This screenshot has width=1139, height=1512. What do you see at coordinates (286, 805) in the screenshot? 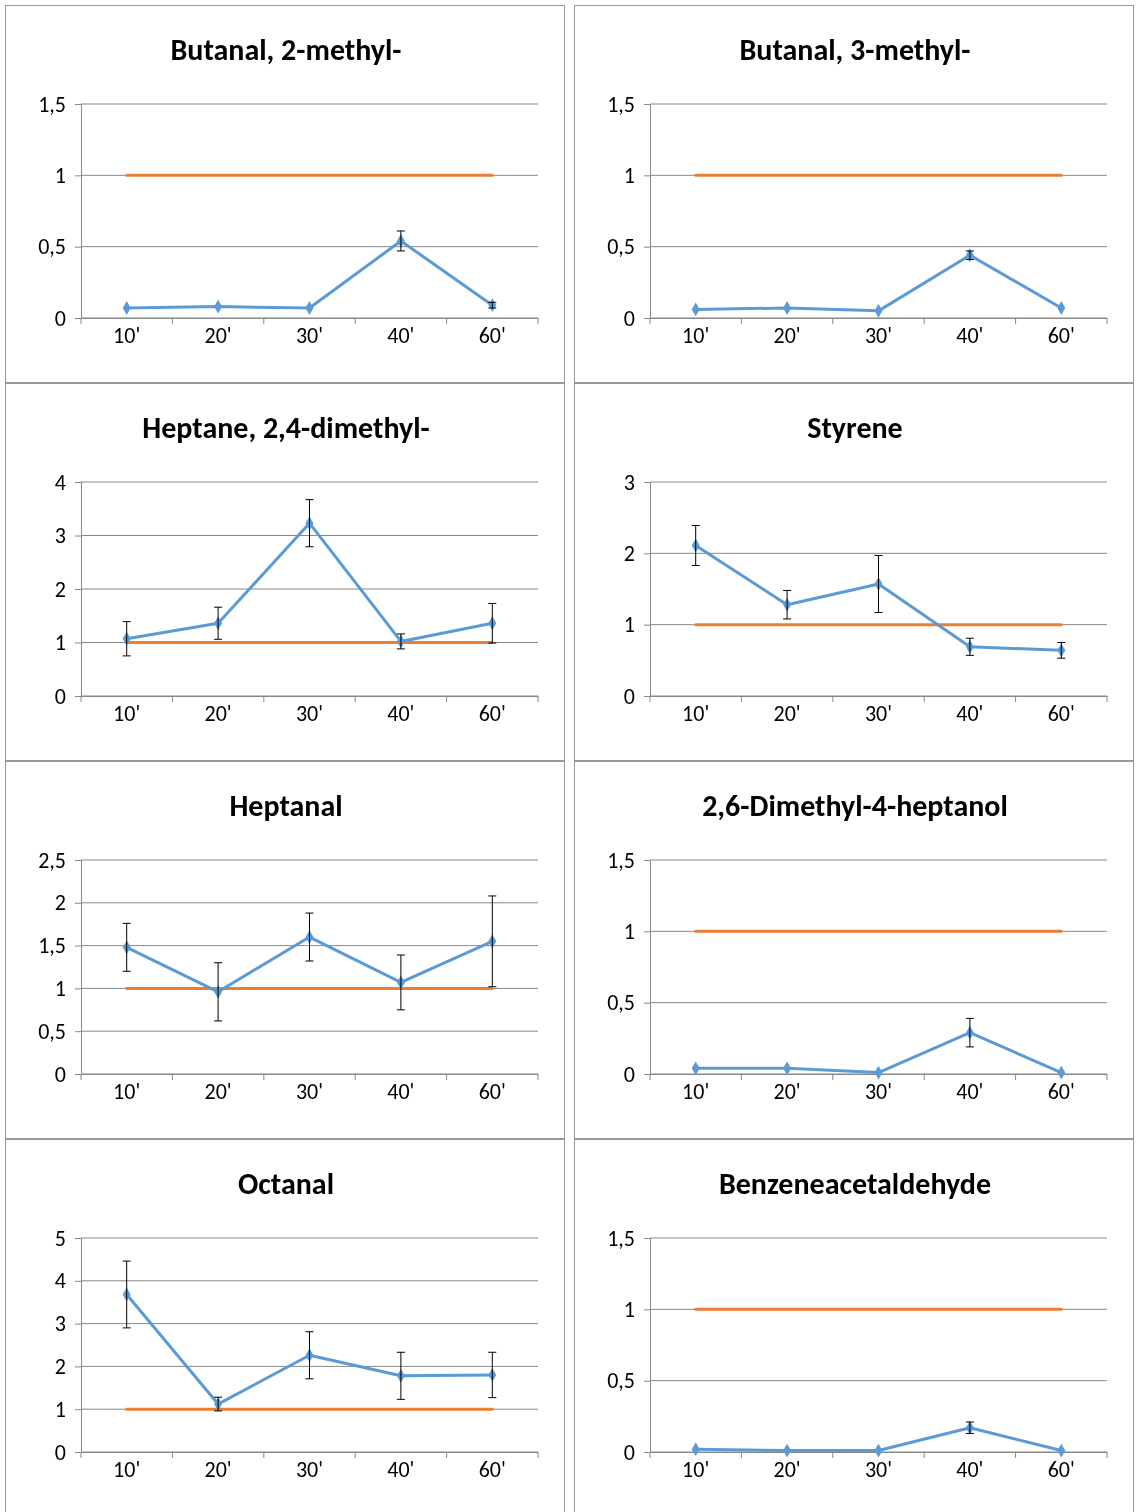
I see `chart-title: Heptanal` at bounding box center [286, 805].